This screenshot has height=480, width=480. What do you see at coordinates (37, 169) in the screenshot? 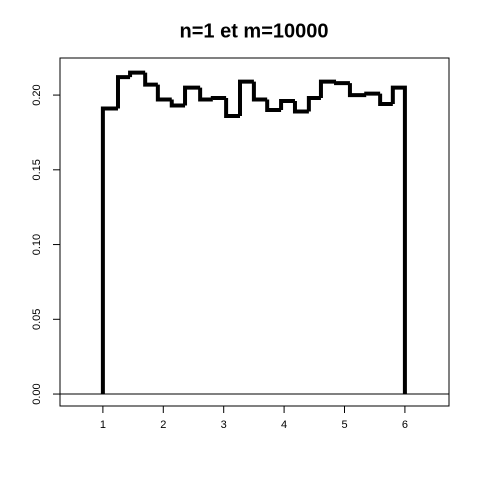
I see `y-tick-label: 0.15` at bounding box center [37, 169].